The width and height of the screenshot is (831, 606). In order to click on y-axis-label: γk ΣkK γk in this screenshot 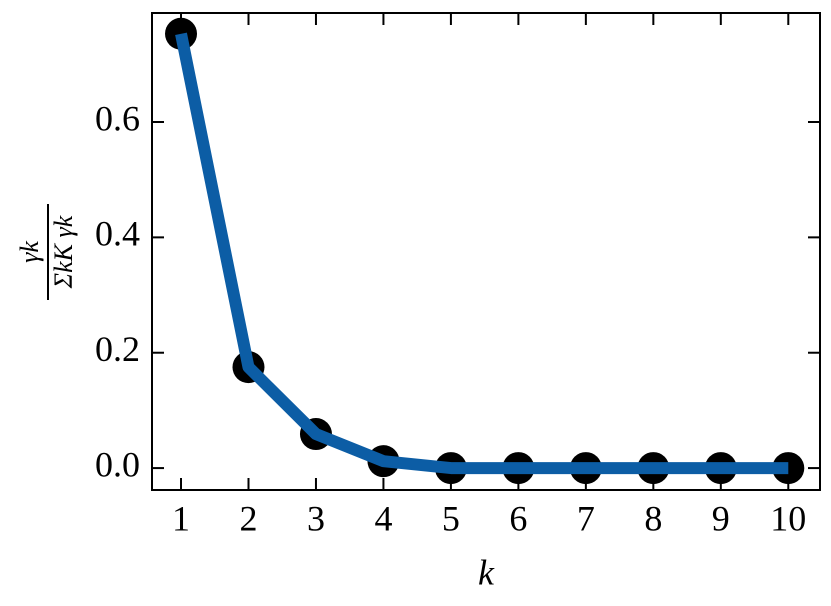, I will do `click(46, 252)`.